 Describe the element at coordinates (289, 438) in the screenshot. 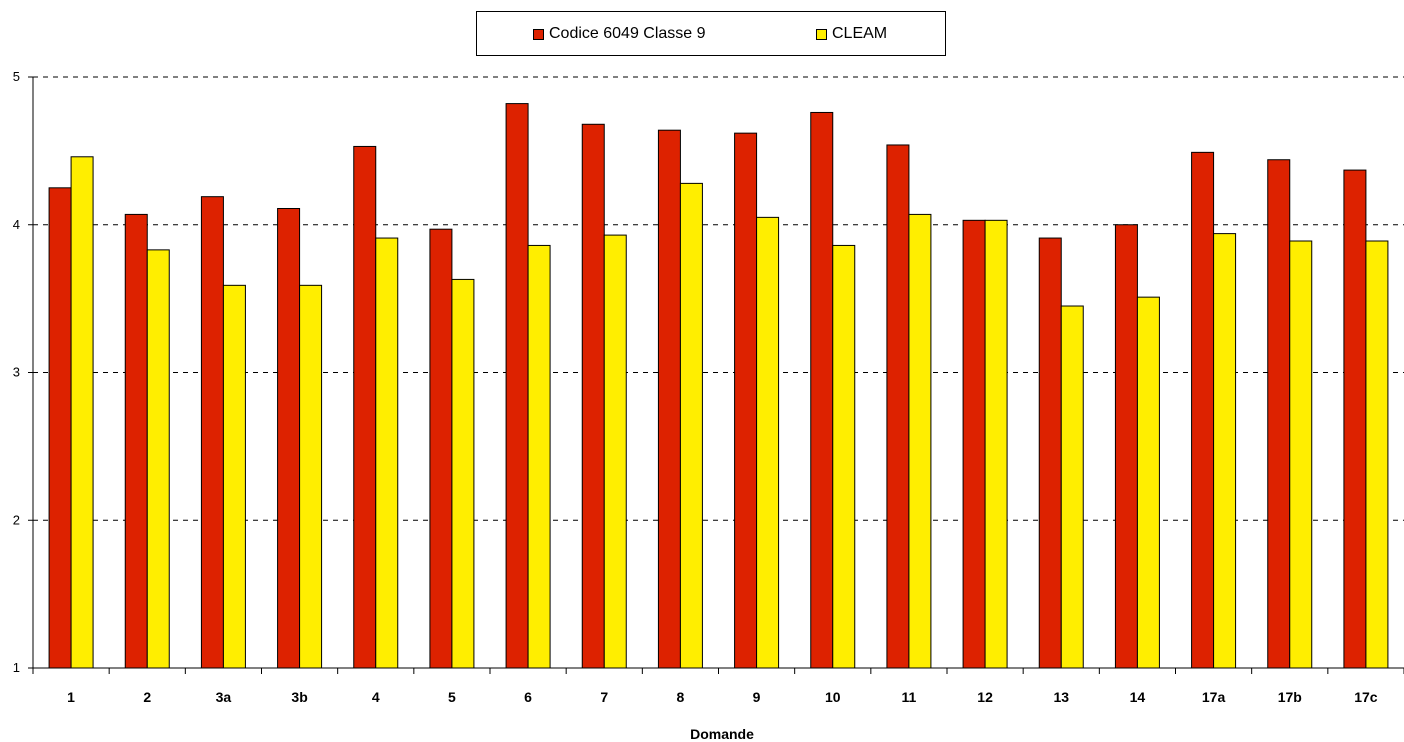

I see `bar-codice-3b` at that location.